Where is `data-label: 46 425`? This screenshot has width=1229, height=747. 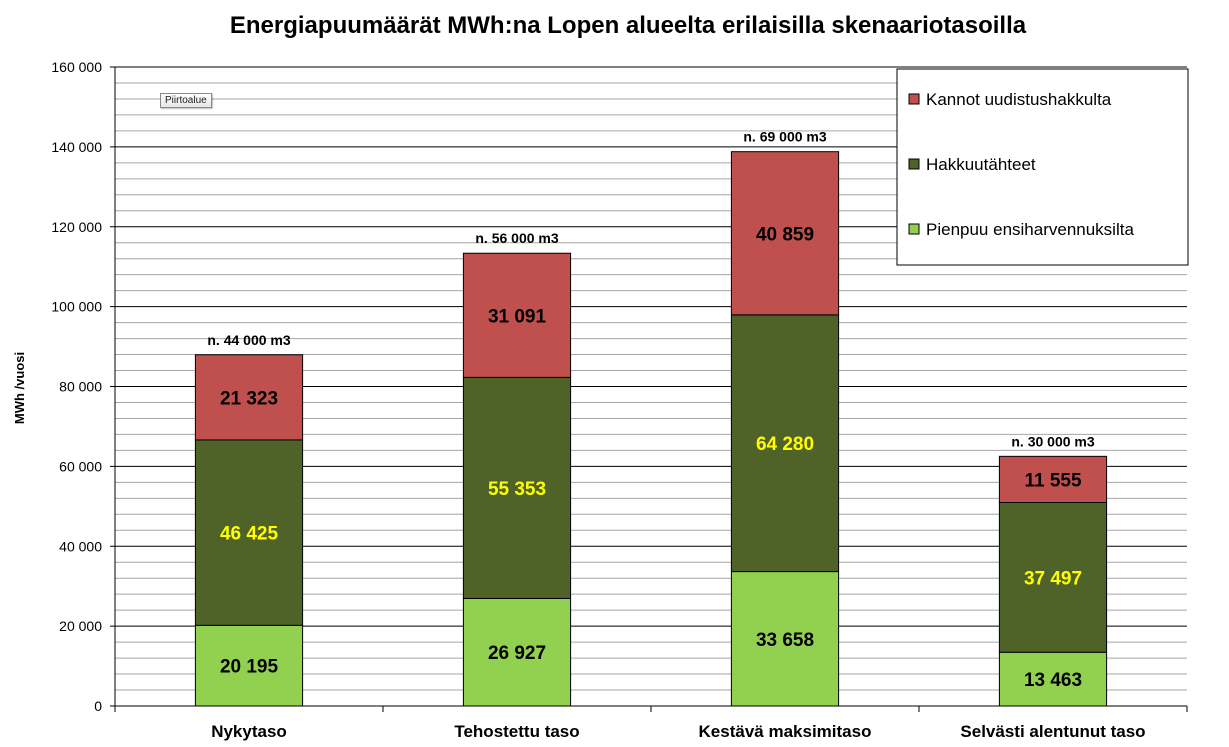 data-label: 46 425 is located at coordinates (249, 534).